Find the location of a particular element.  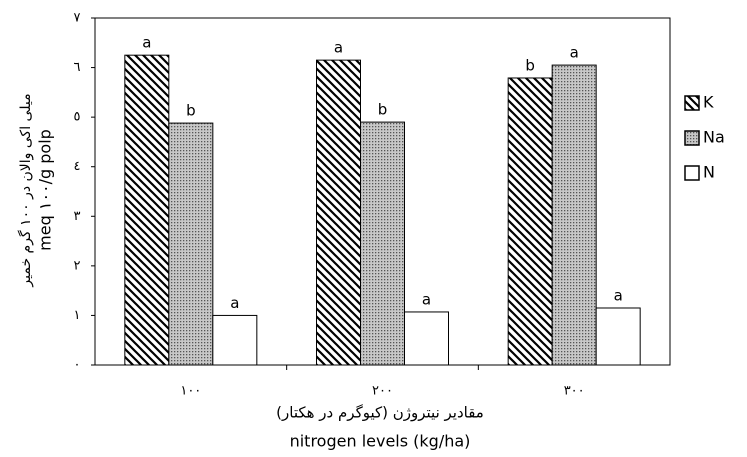

y-tick-label: ٧ is located at coordinates (77, 18).